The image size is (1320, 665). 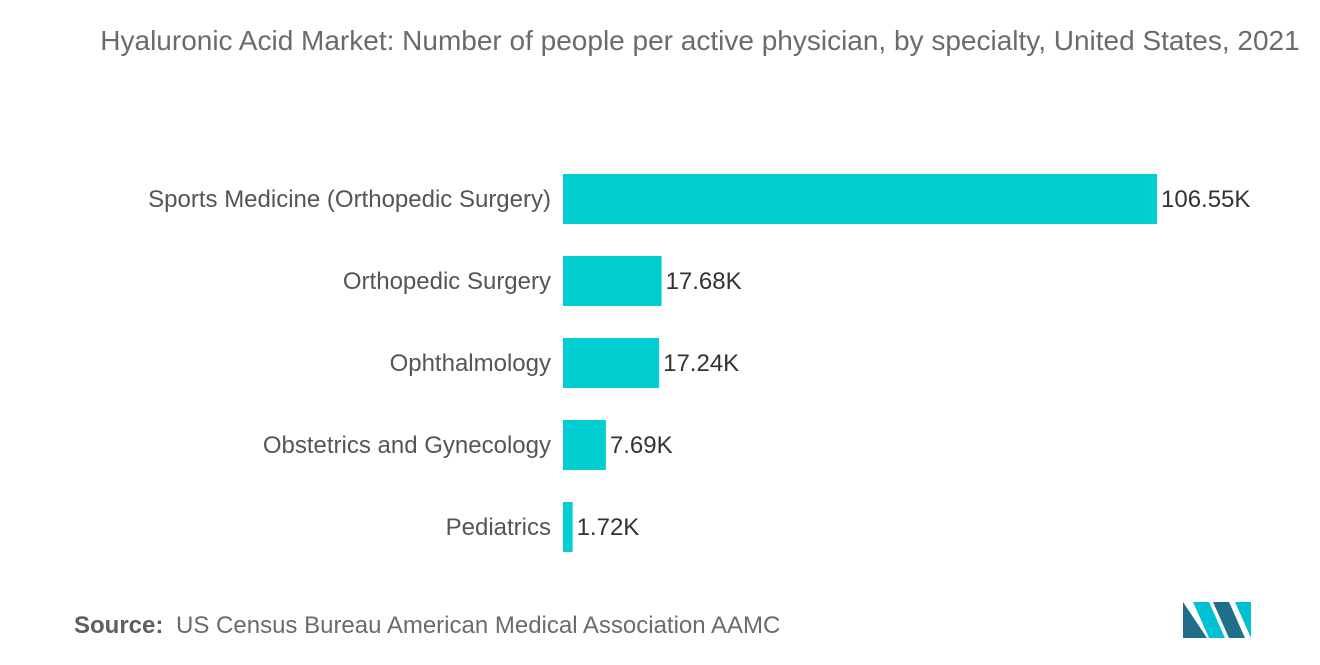 I want to click on category-label: Pediatrics, so click(x=498, y=527).